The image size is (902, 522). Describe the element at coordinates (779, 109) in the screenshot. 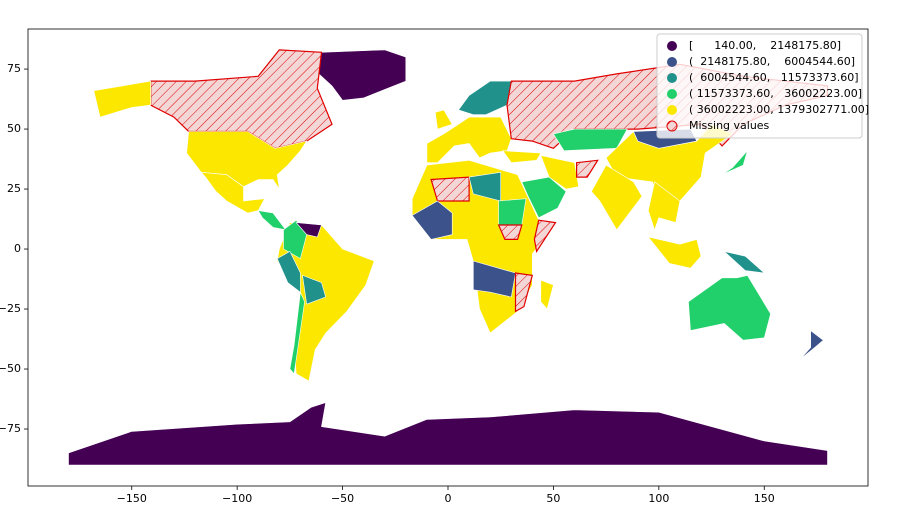

I see `legend-label: ( 36002223.00, 1379302771.00]` at that location.